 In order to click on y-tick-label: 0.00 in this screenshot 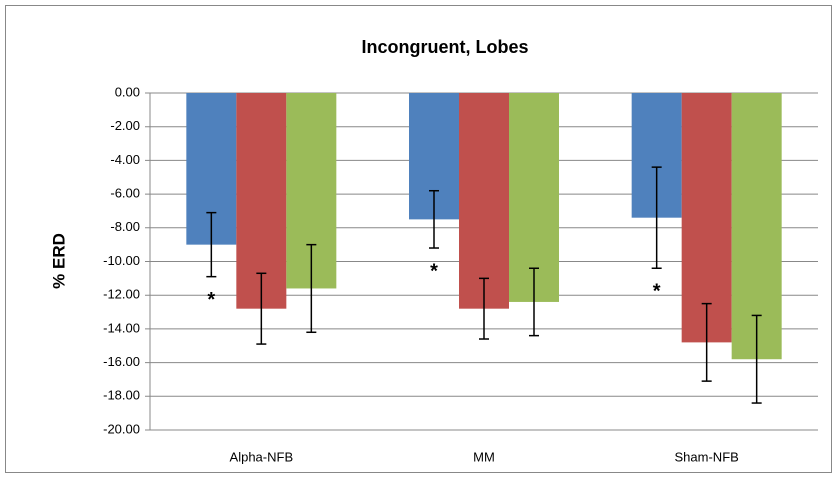, I will do `click(127, 91)`.